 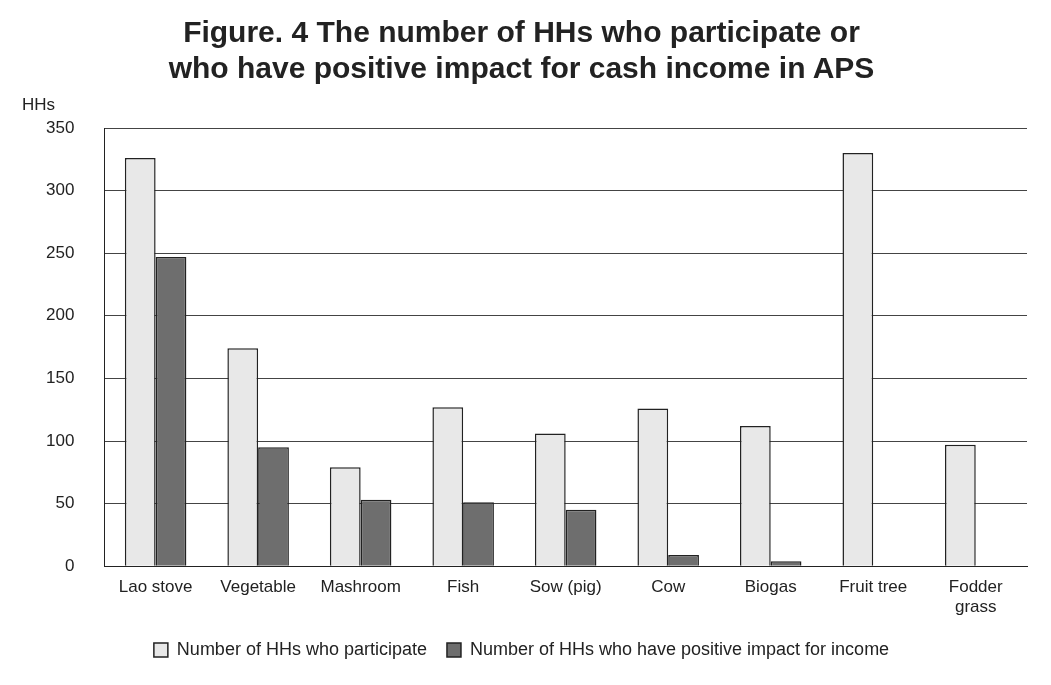 What do you see at coordinates (60, 190) in the screenshot?
I see `y-tick-label: 300` at bounding box center [60, 190].